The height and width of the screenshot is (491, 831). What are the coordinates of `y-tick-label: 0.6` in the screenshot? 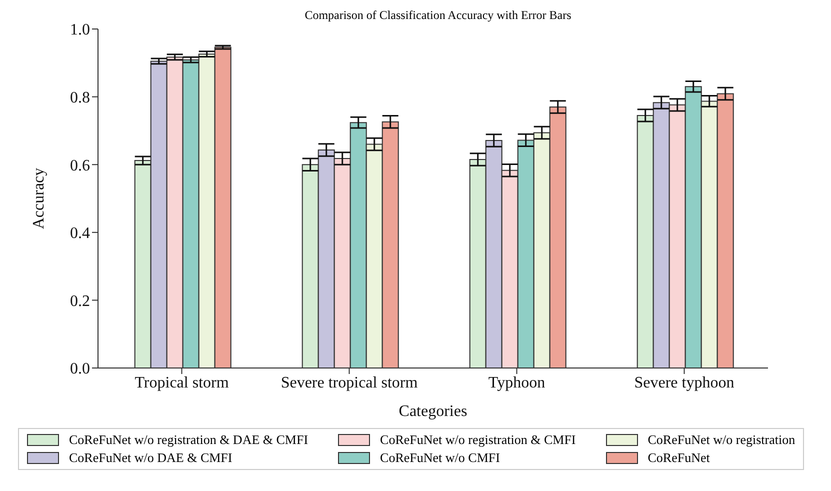 It's located at (80, 165).